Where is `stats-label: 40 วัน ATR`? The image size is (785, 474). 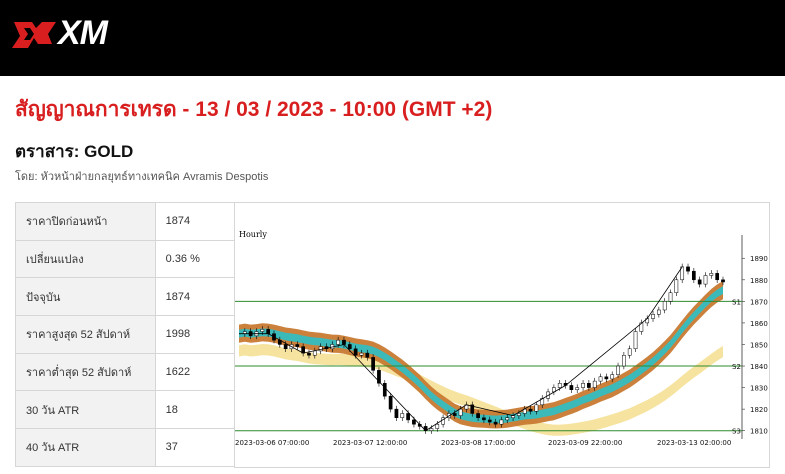 stats-label: 40 วัน ATR is located at coordinates (85, 447).